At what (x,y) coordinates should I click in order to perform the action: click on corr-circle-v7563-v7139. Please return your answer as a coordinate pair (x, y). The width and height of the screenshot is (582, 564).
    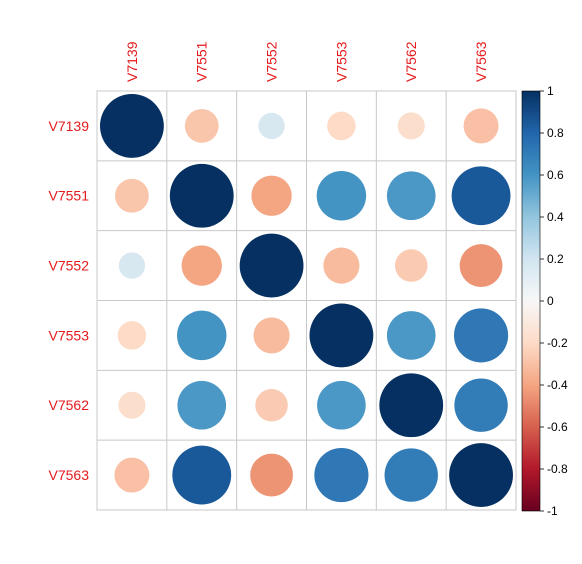
    Looking at the image, I should click on (132, 475).